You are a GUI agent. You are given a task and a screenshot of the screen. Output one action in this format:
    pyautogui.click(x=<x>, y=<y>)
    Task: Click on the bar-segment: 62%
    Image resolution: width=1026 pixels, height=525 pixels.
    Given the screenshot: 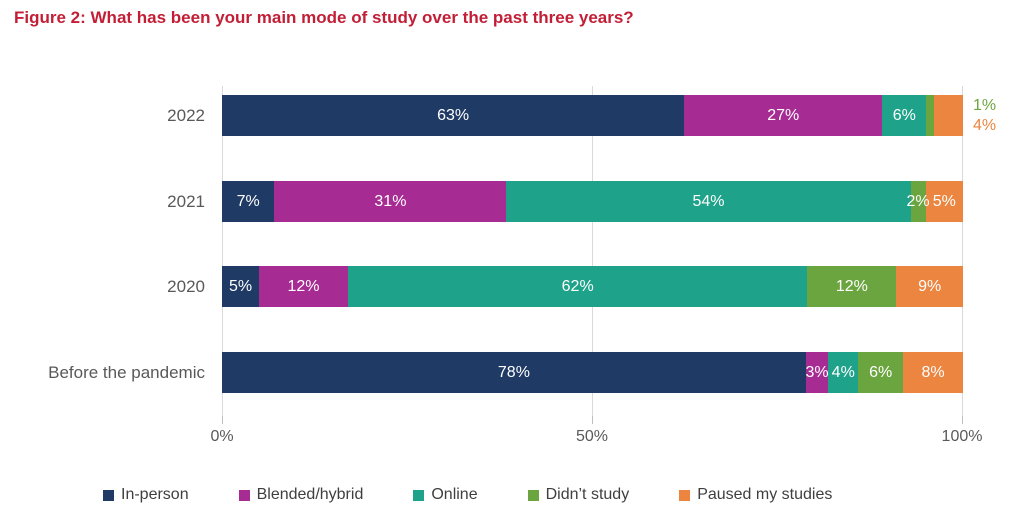 What is the action you would take?
    pyautogui.click(x=577, y=286)
    